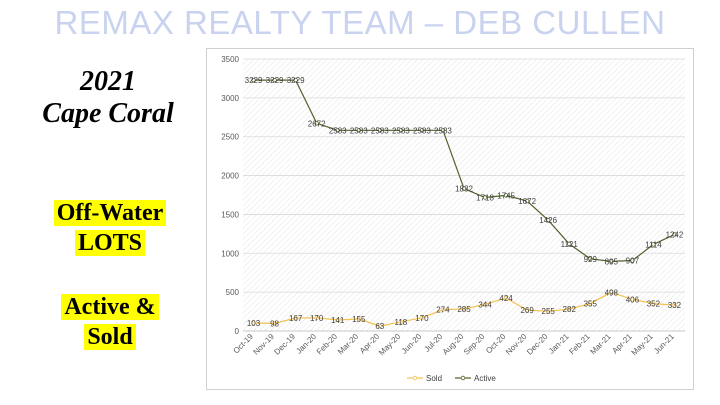 Image resolution: width=720 pixels, height=405 pixels. Describe the element at coordinates (110, 213) in the screenshot. I see `lots-line1: Off-Water` at that location.